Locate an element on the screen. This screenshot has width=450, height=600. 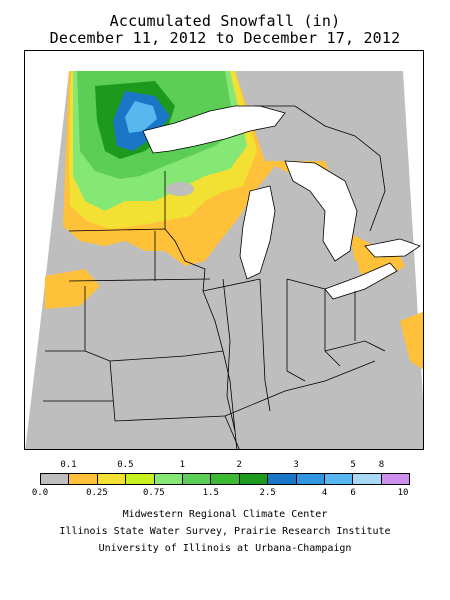
legend-bottom-tick: 0.0 is located at coordinates (40, 493).